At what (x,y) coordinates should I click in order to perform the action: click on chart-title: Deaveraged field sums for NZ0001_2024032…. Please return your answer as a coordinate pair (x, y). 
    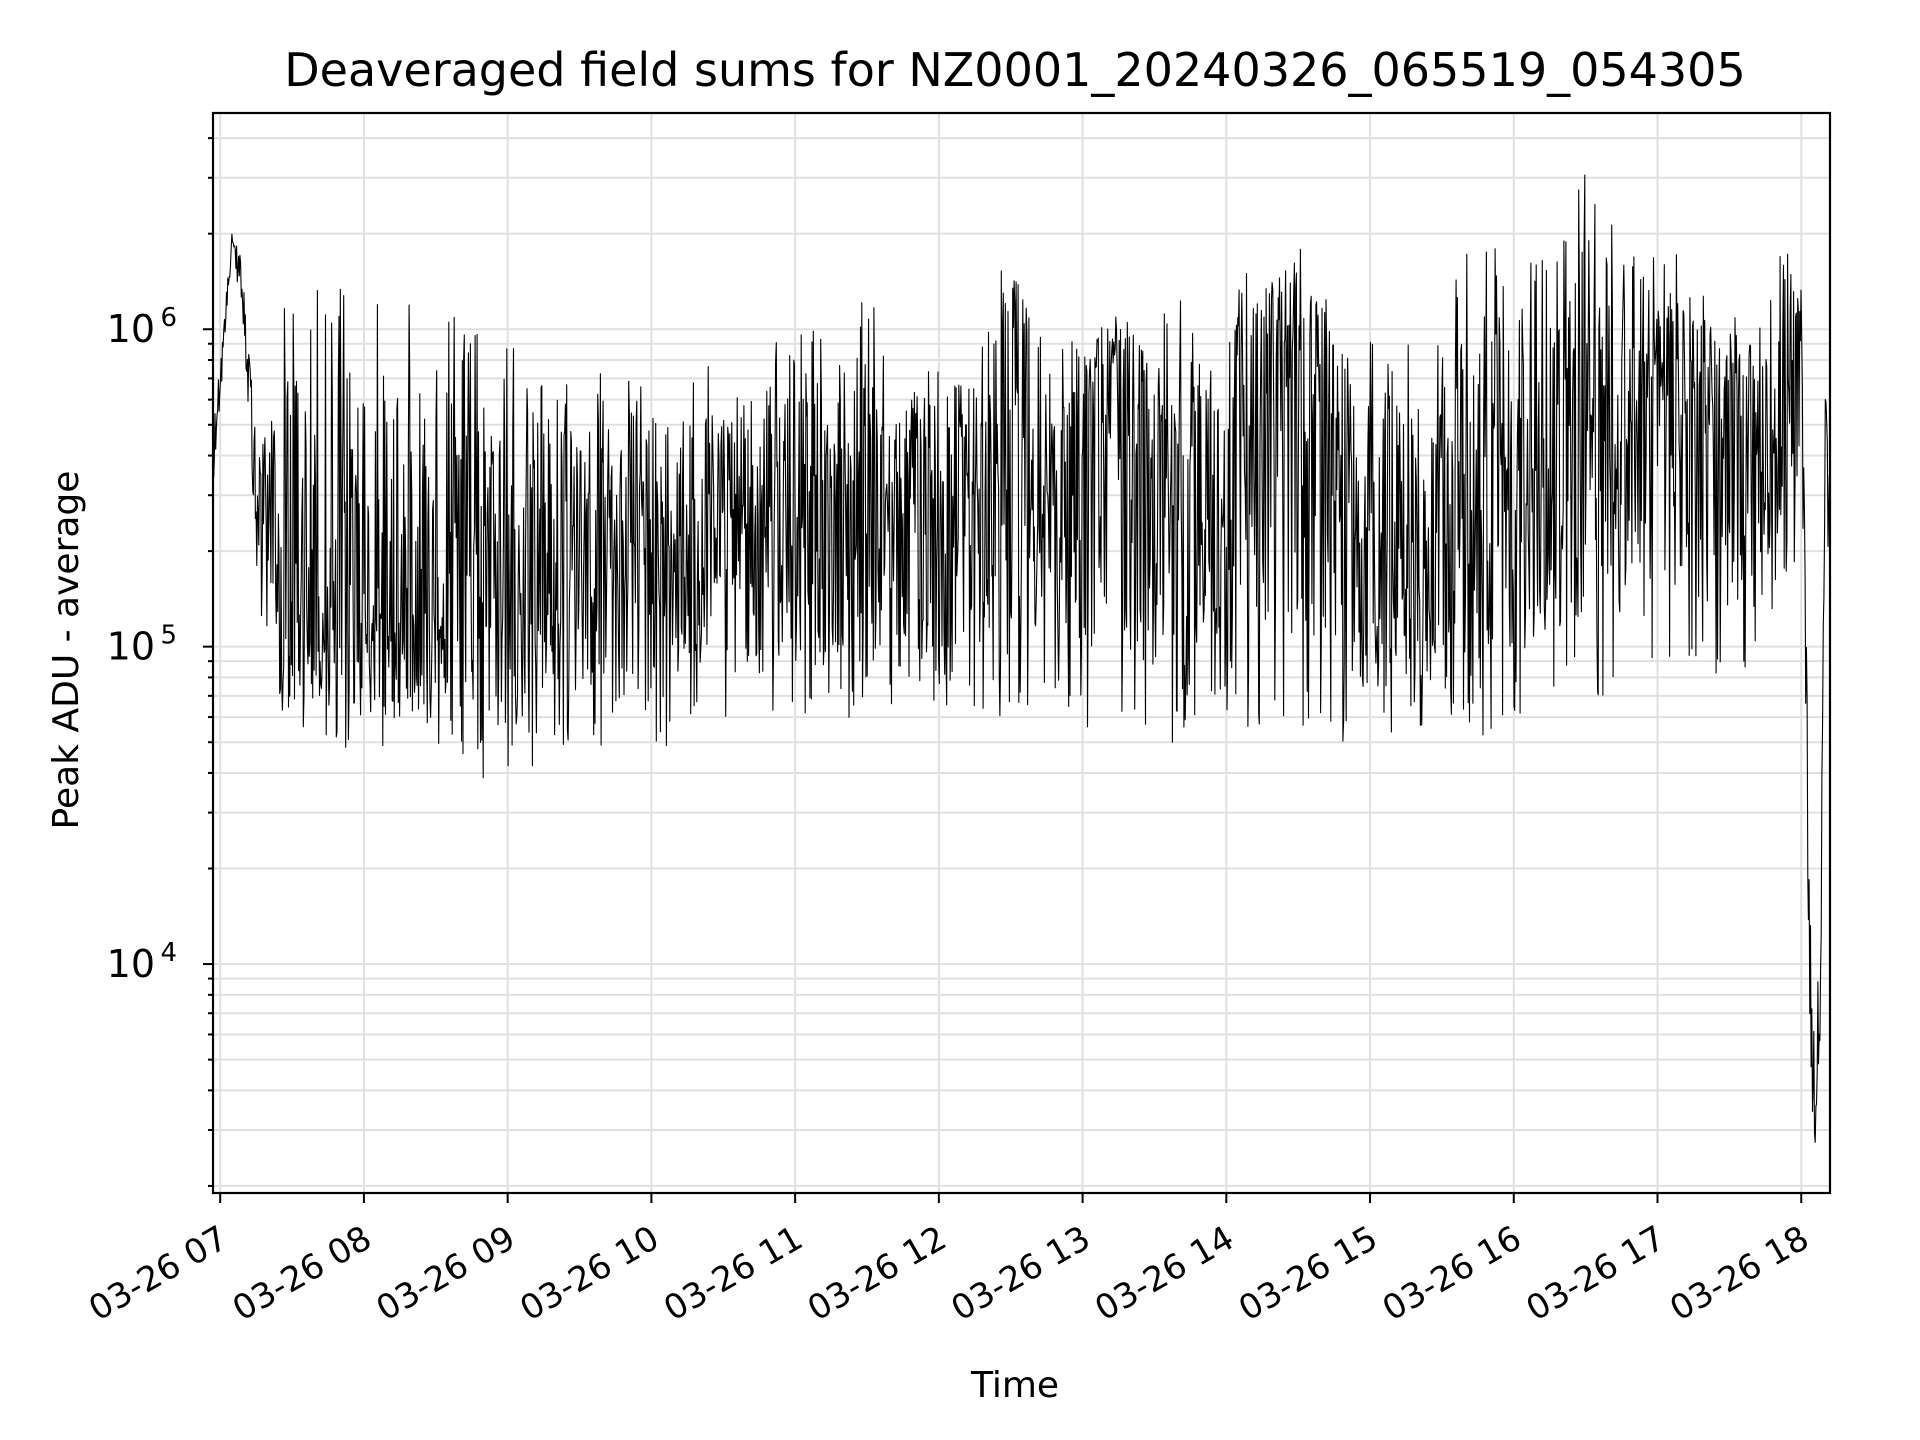
    Looking at the image, I should click on (1014, 70).